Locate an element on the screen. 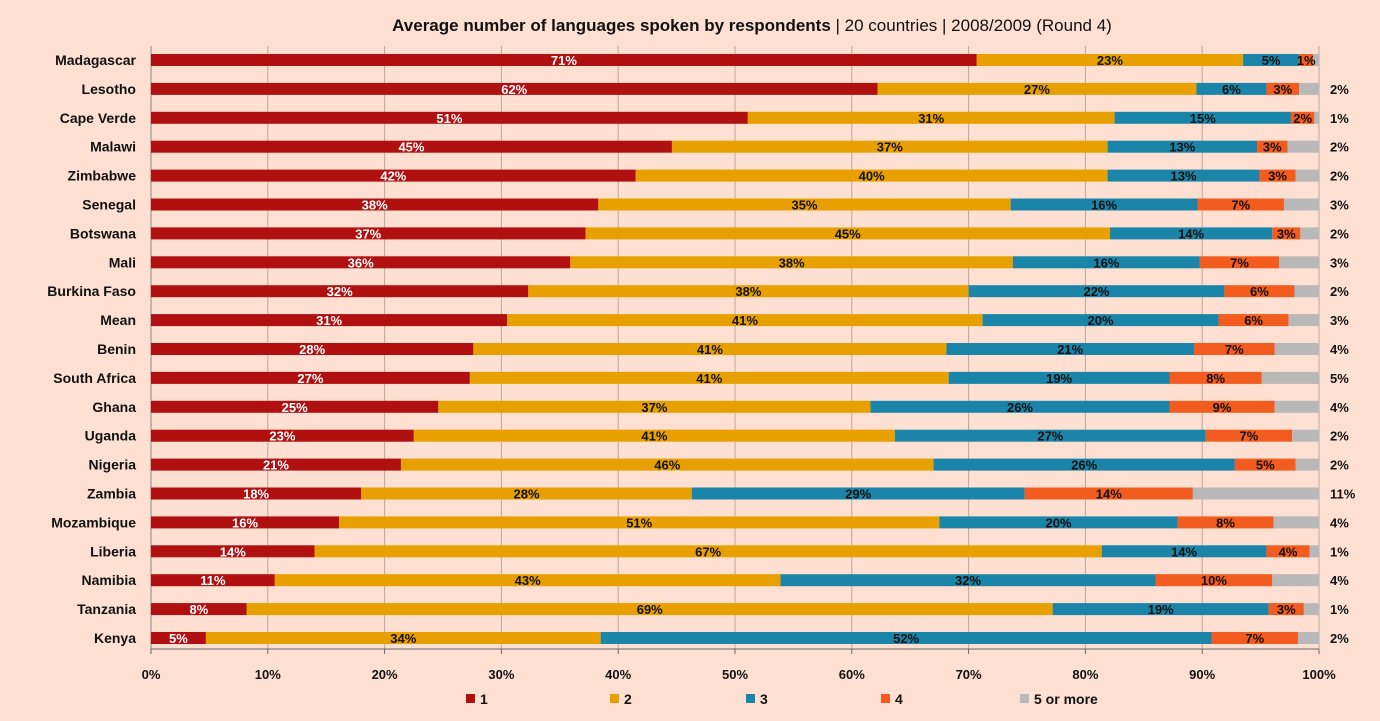  legend: 1 2 3 4 5 or more is located at coordinates (782, 699).